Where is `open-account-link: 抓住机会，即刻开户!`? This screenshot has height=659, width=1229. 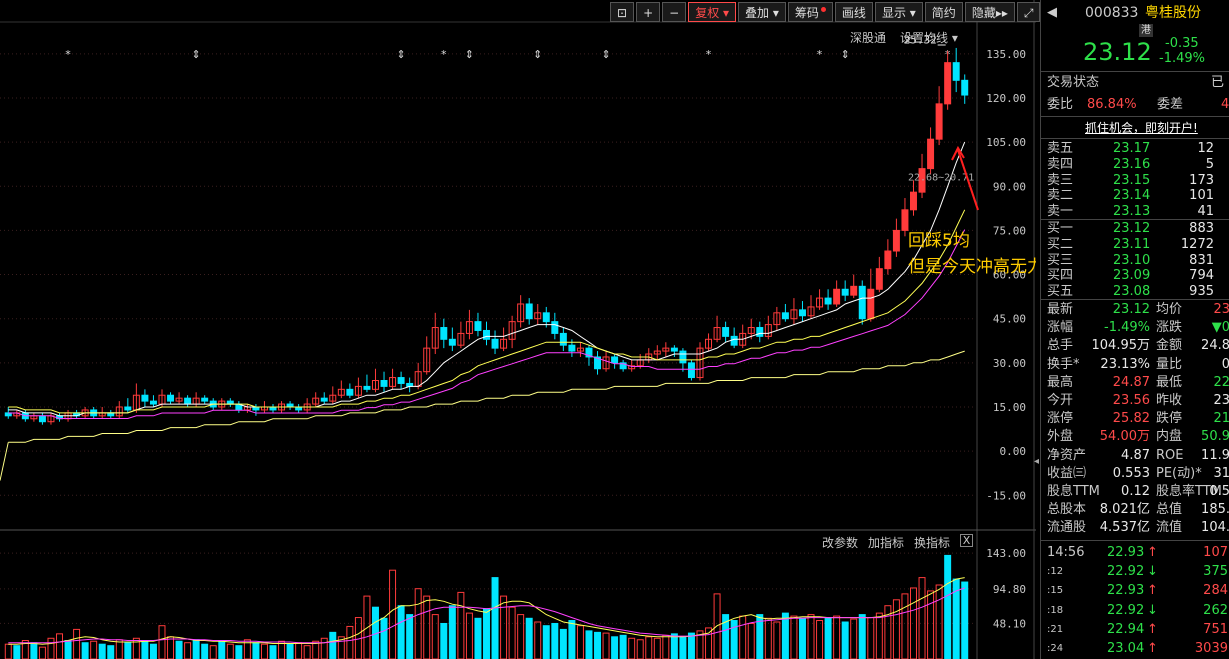
open-account-link: 抓住机会，即刻开户! is located at coordinates (1141, 128).